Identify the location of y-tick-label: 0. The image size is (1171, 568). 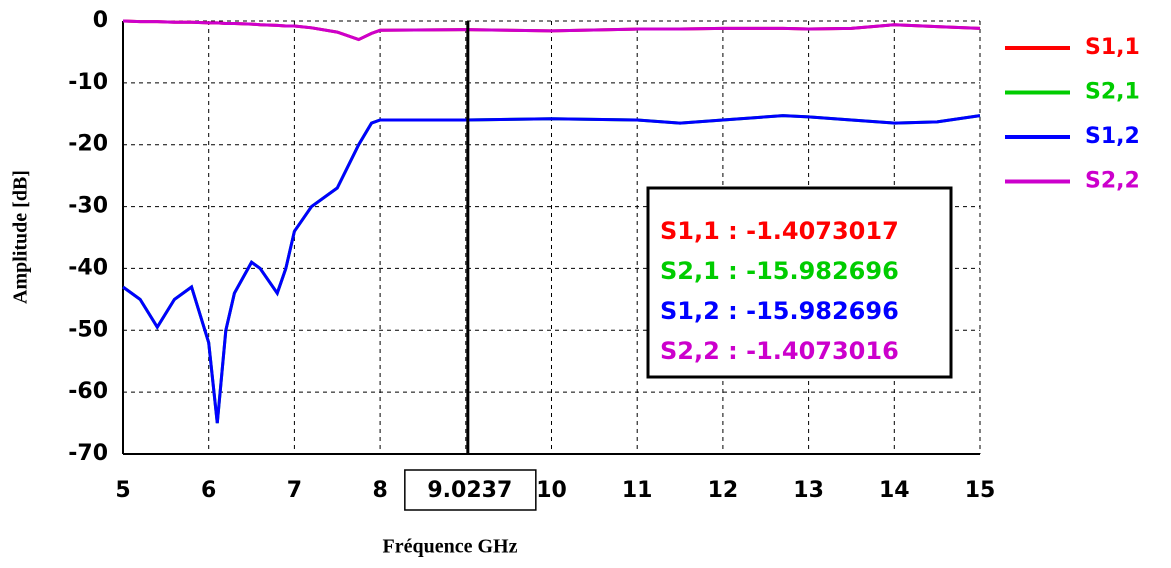
(100, 20).